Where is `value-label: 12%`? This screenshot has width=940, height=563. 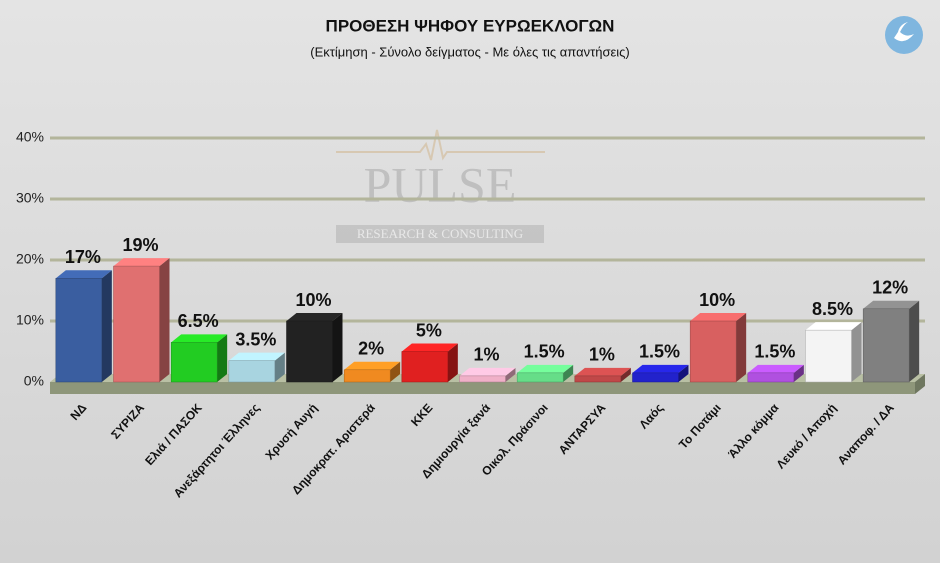
value-label: 12% is located at coordinates (890, 288).